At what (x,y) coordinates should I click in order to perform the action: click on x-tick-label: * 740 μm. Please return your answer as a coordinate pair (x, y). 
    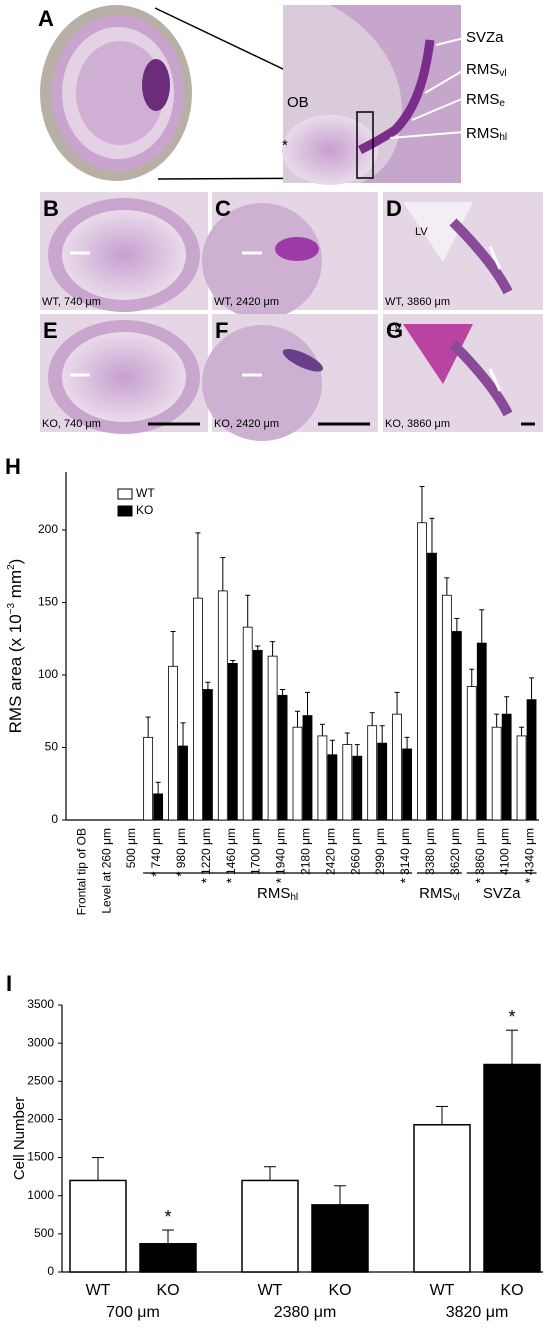
    Looking at the image, I should click on (156, 852).